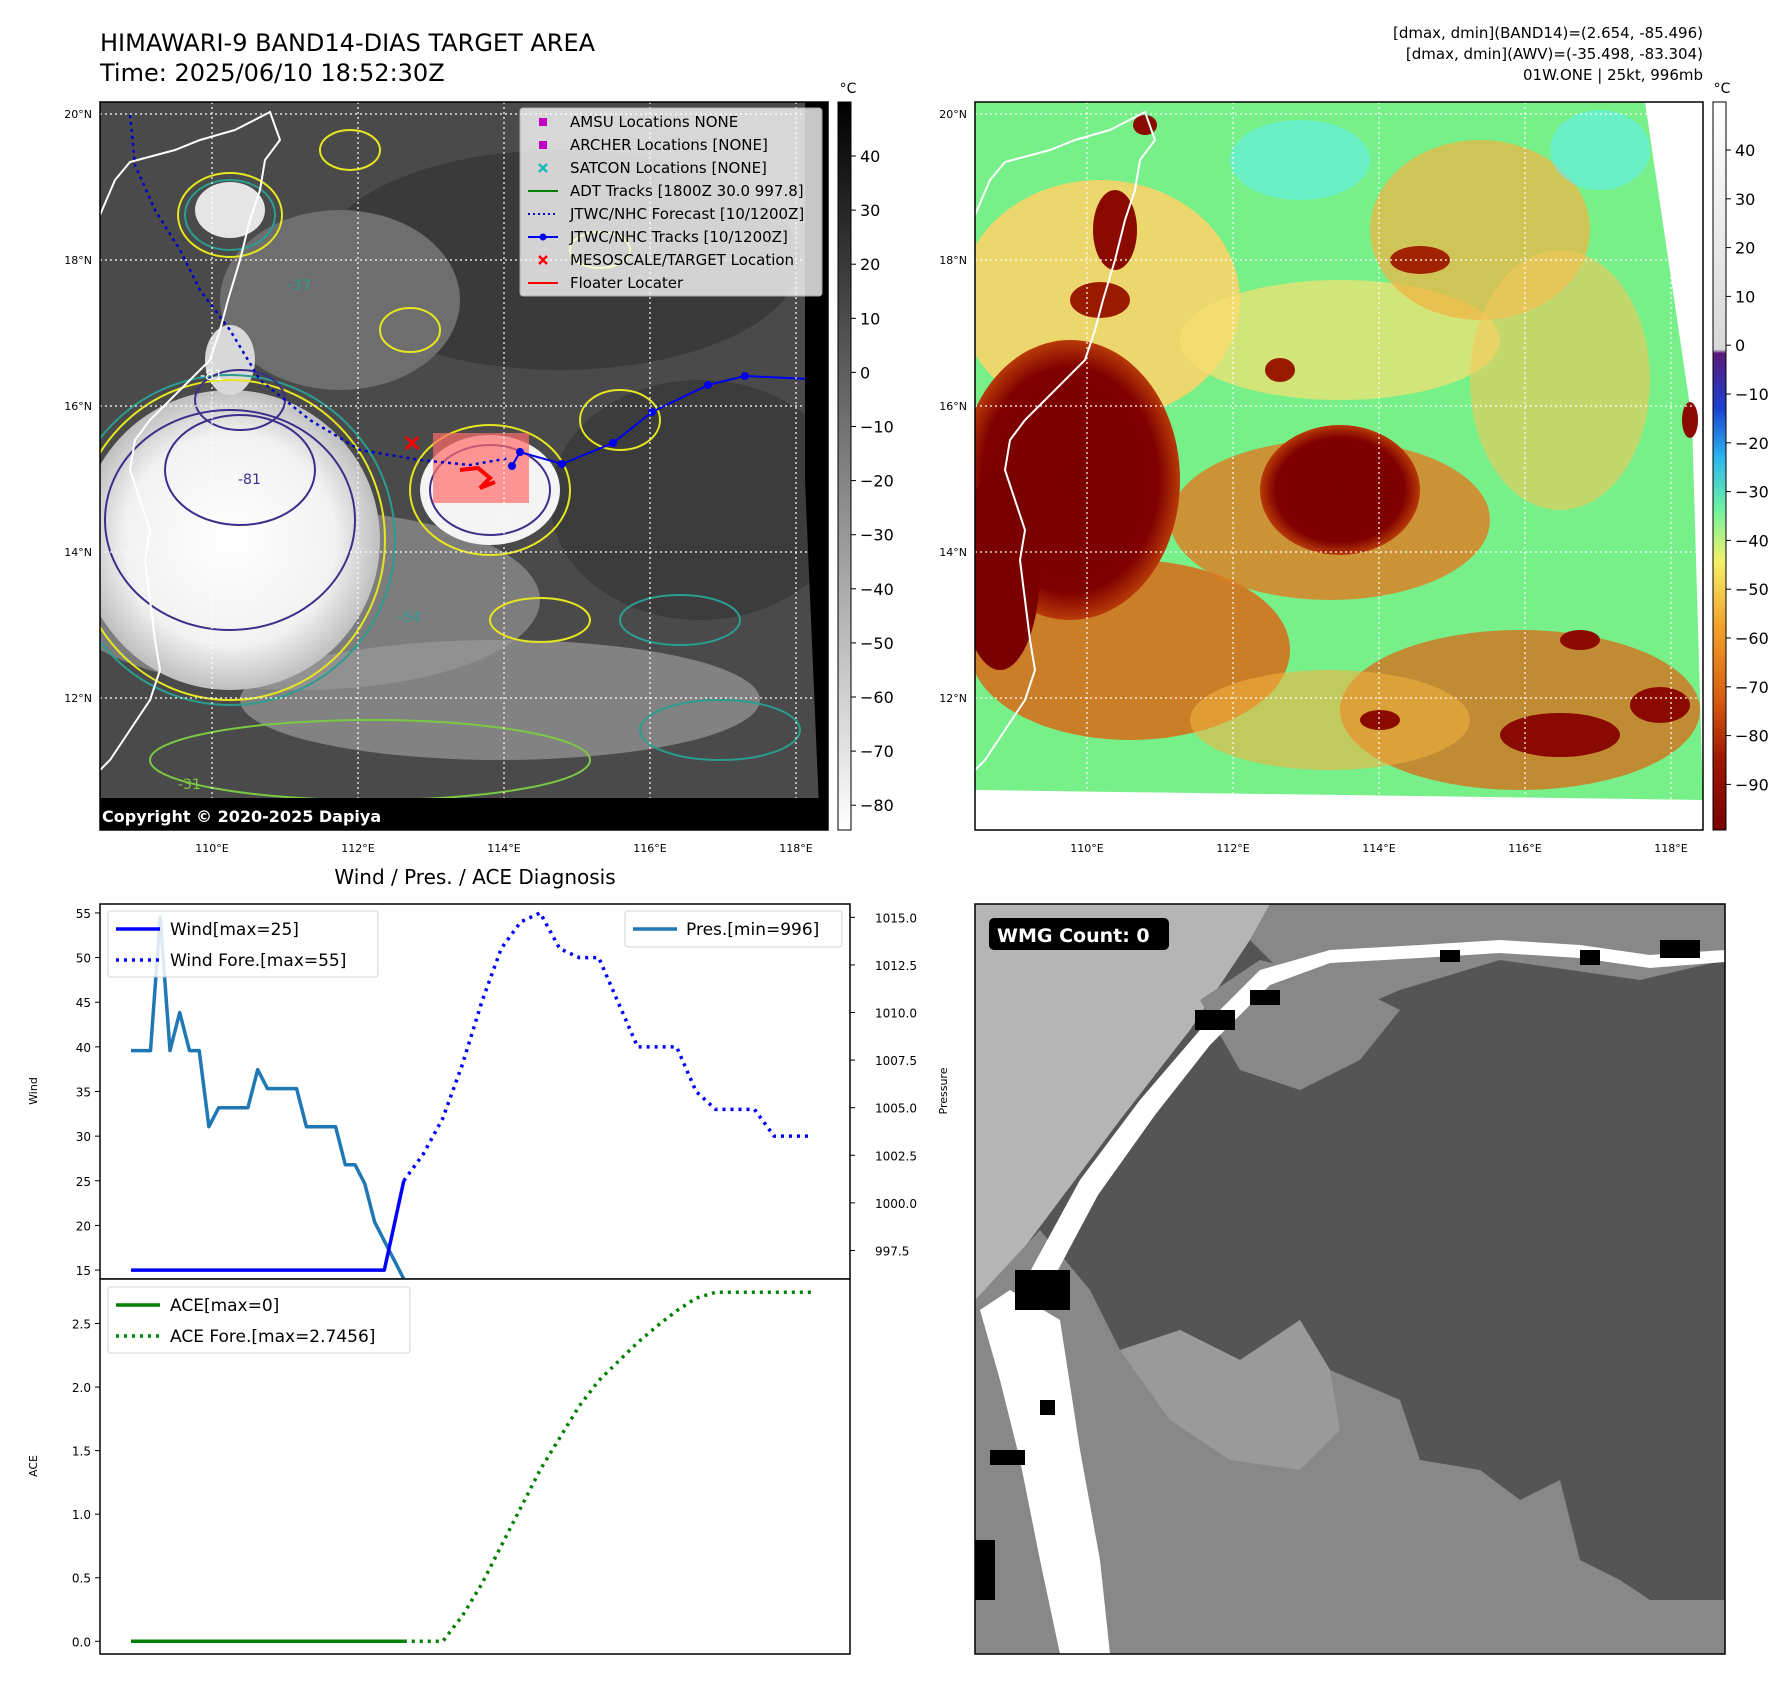 The image size is (1792, 1690). I want to click on y-tick-label: 1007.5, so click(896, 1061).